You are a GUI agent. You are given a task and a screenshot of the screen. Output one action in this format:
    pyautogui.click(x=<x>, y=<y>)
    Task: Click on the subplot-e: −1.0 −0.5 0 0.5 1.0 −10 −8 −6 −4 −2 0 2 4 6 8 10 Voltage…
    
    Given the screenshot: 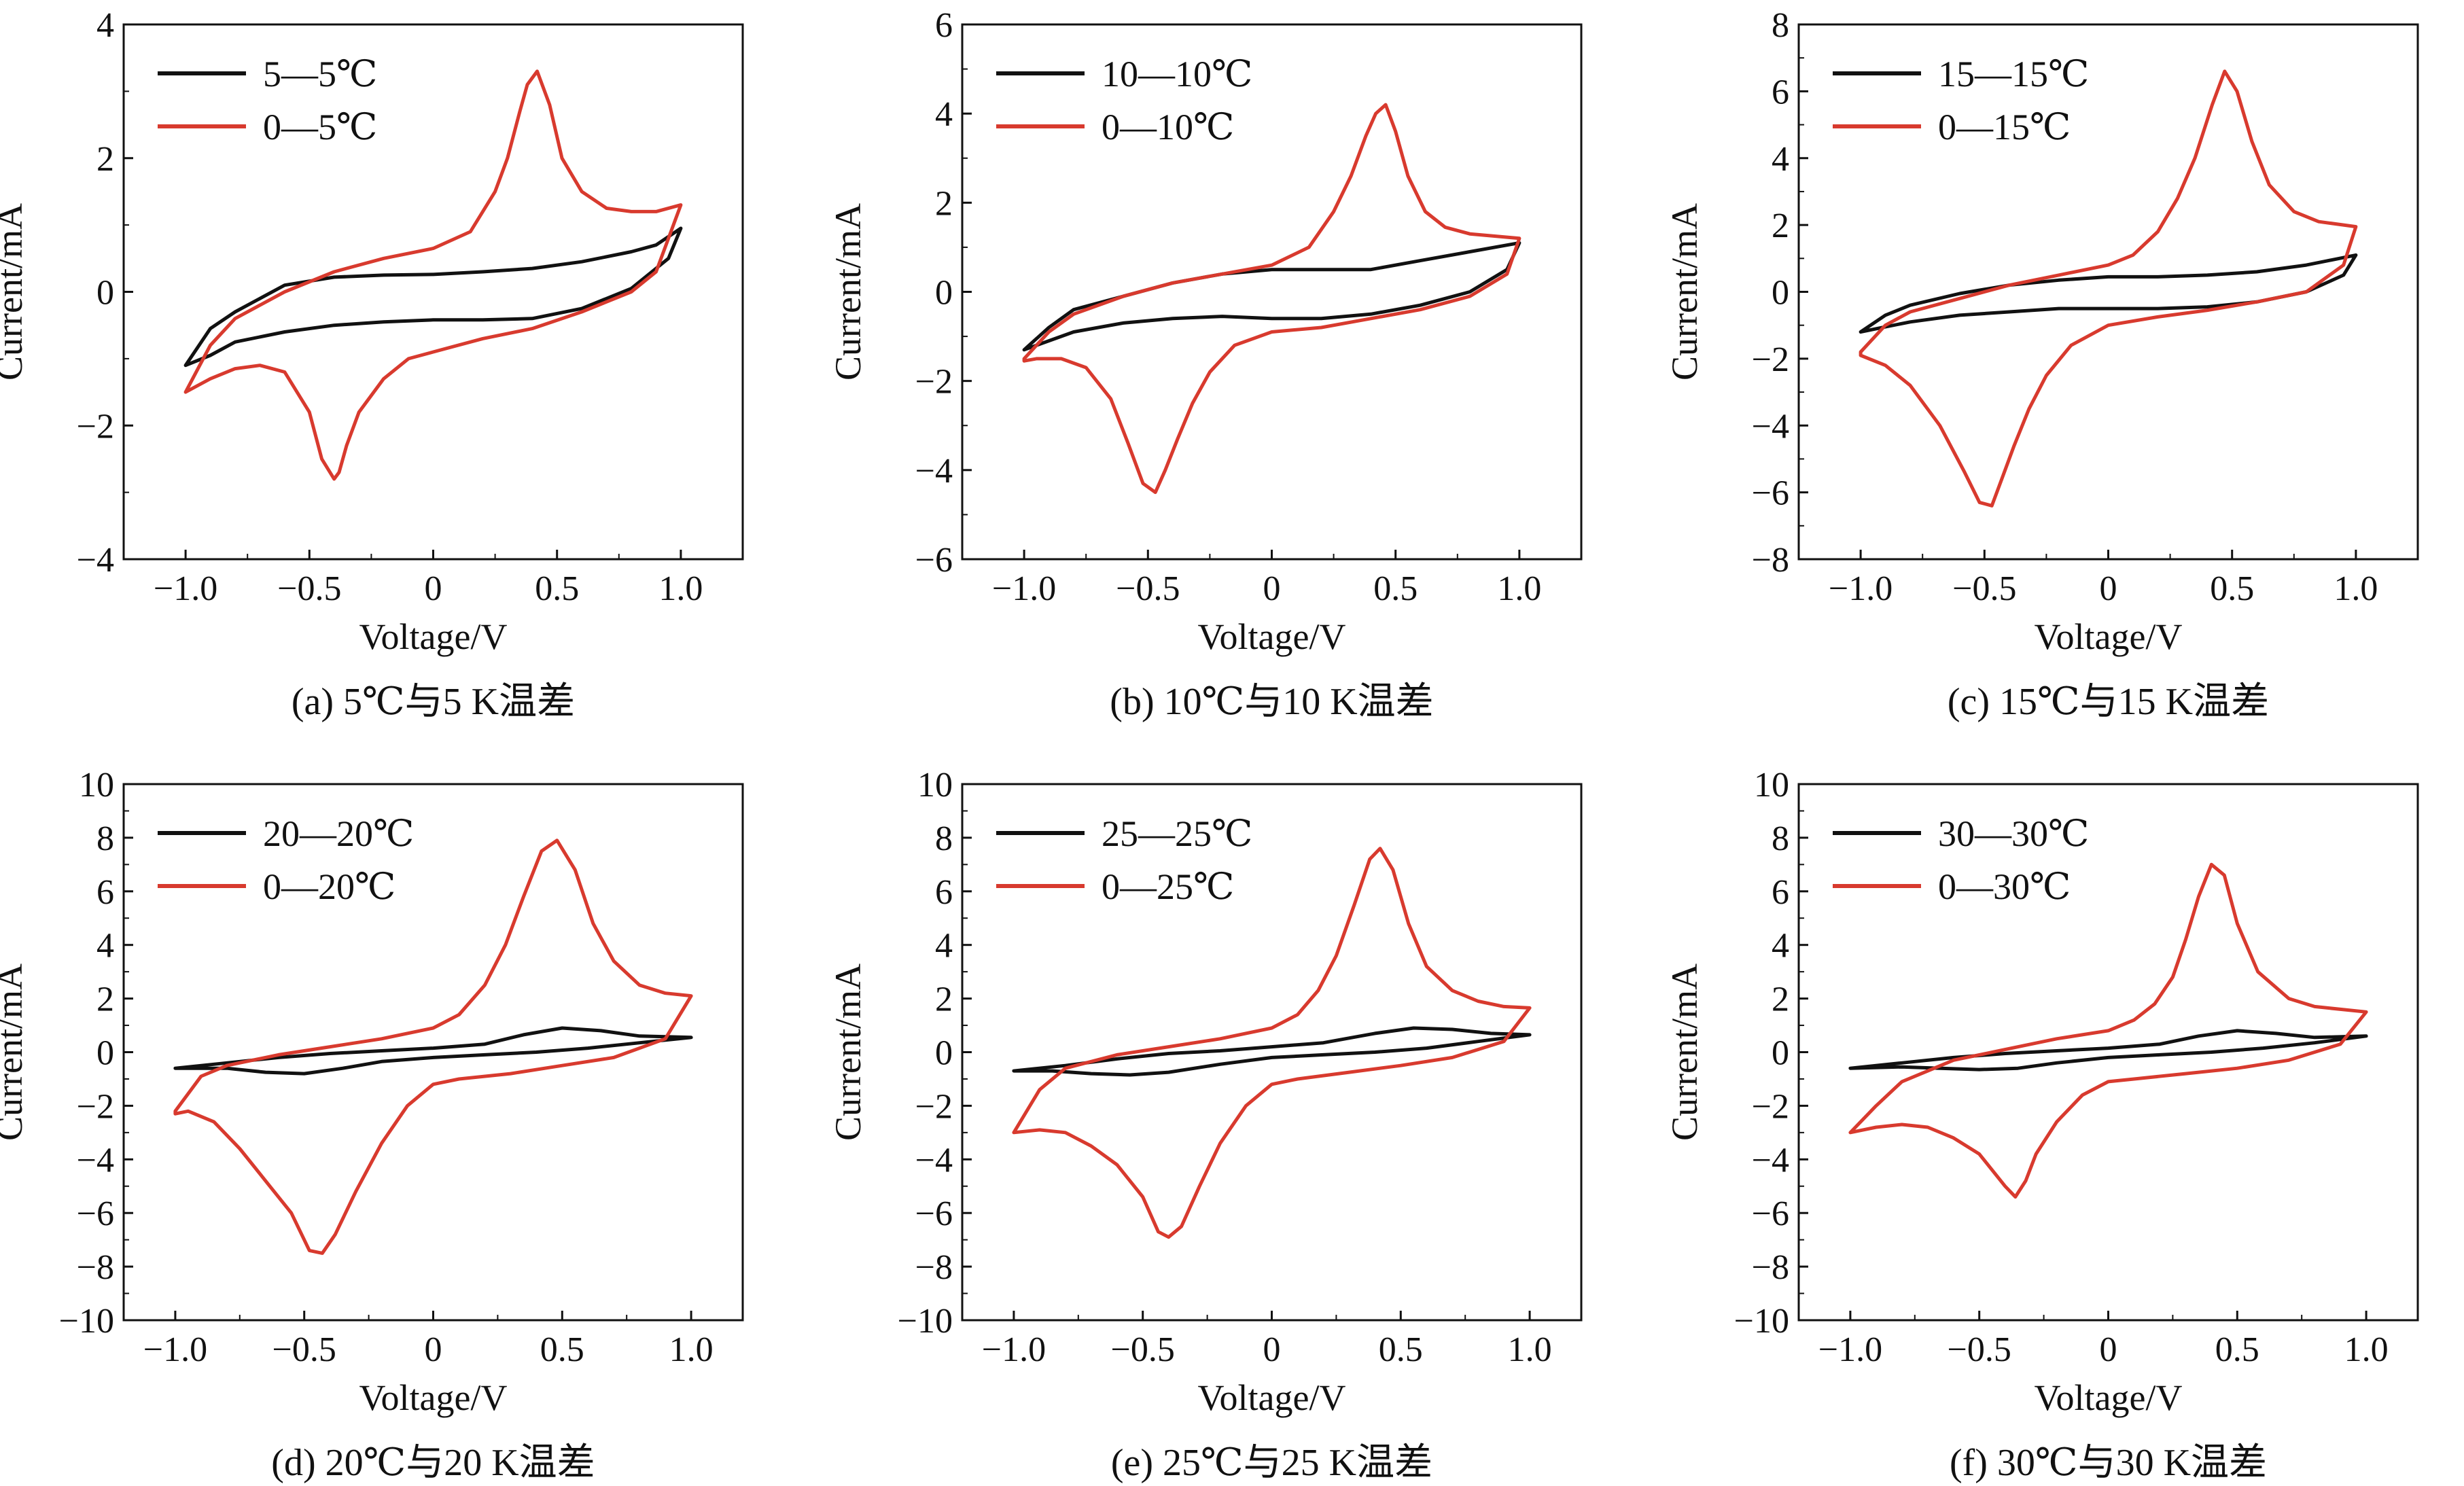 What is the action you would take?
    pyautogui.click(x=1205, y=1125)
    